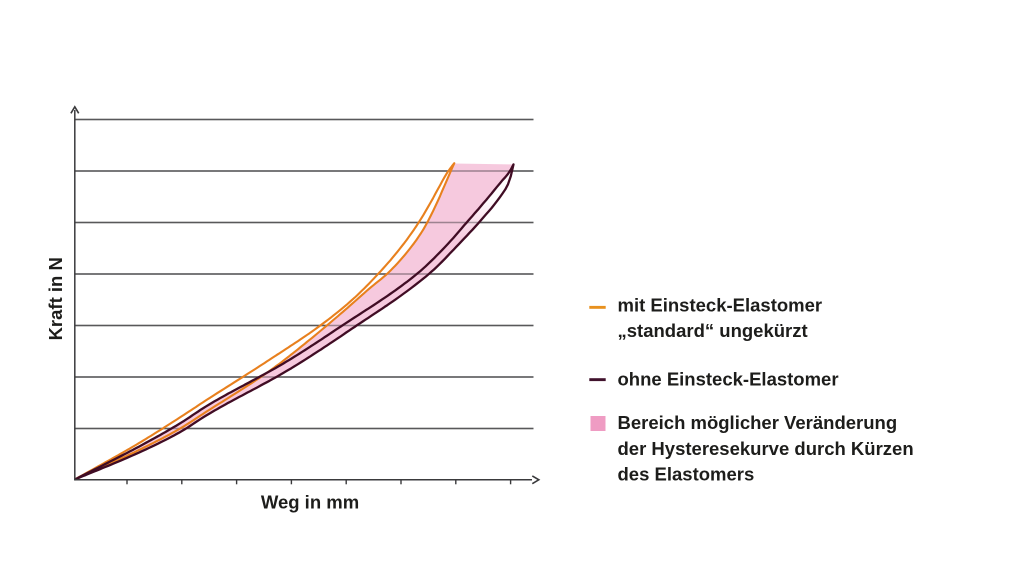 The image size is (1024, 576). What do you see at coordinates (766, 448) in the screenshot?
I see `svg-text:der Hysteresekurve durch Kürze: der Hysteresekurve durch Kürzen` at bounding box center [766, 448].